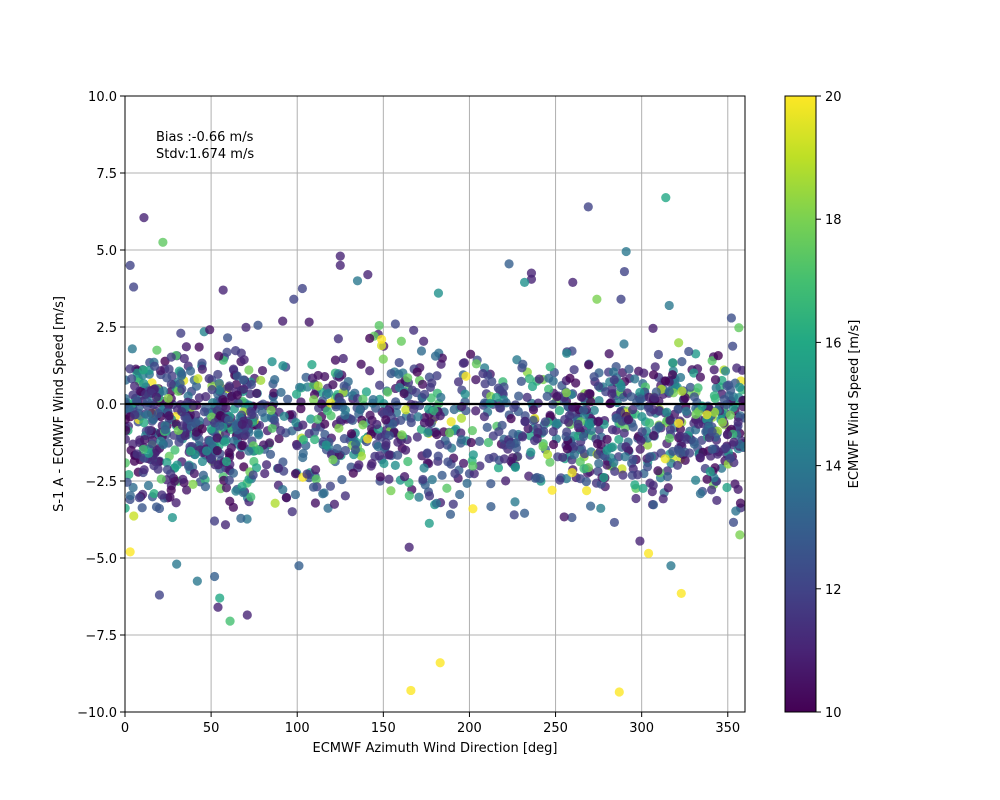 This screenshot has height=800, width=1000. Describe the element at coordinates (641, 728) in the screenshot. I see `x-tick-label: 300` at that location.